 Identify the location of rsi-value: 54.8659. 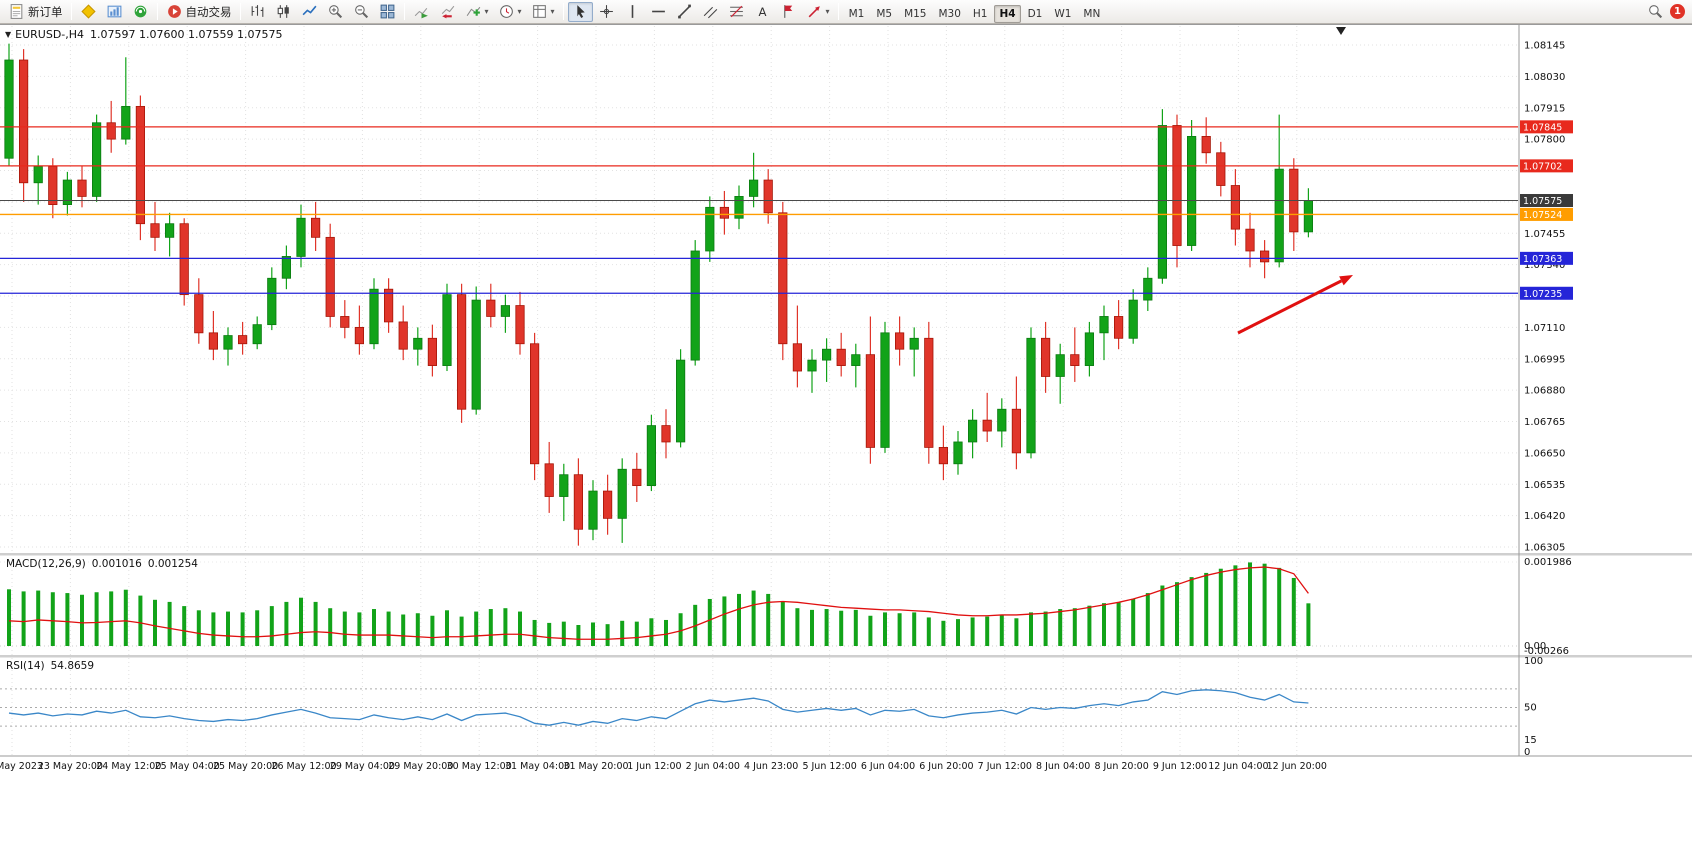
(72, 666).